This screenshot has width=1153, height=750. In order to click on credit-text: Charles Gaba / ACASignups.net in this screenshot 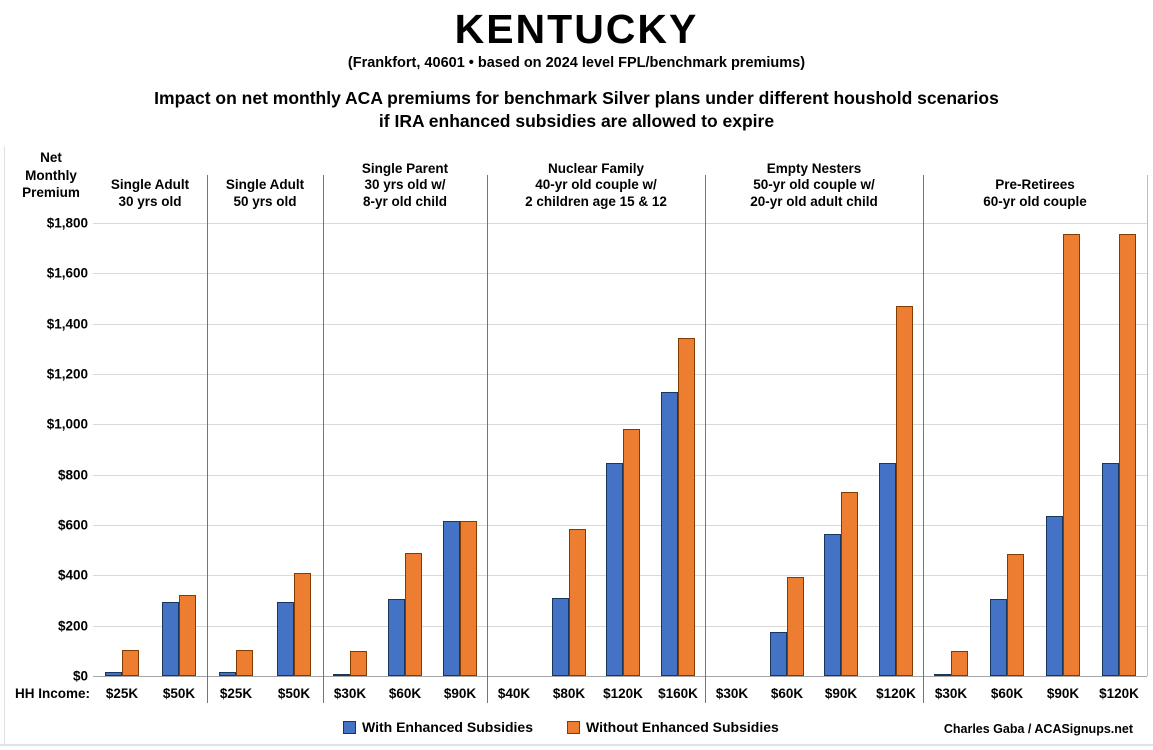, I will do `click(1038, 729)`.